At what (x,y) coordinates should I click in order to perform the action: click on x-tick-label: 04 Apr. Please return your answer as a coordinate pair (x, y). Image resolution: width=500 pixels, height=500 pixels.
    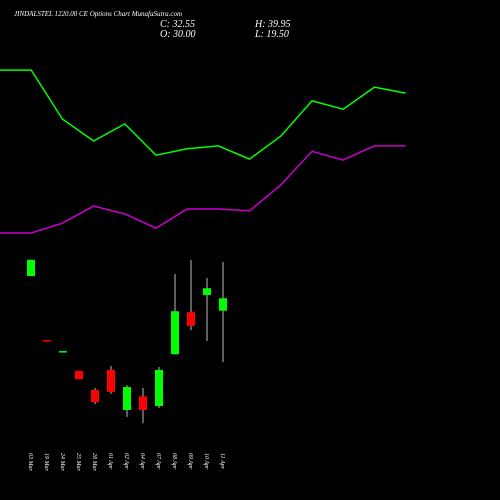
    Looking at the image, I should click on (142, 461).